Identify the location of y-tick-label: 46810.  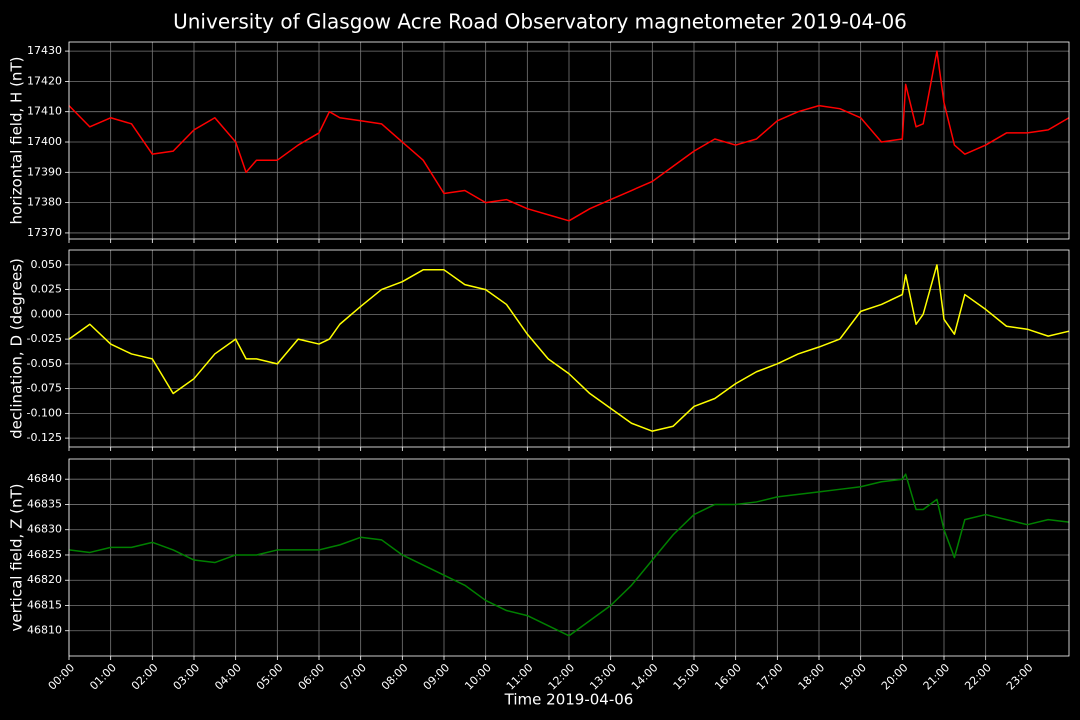
(44, 630).